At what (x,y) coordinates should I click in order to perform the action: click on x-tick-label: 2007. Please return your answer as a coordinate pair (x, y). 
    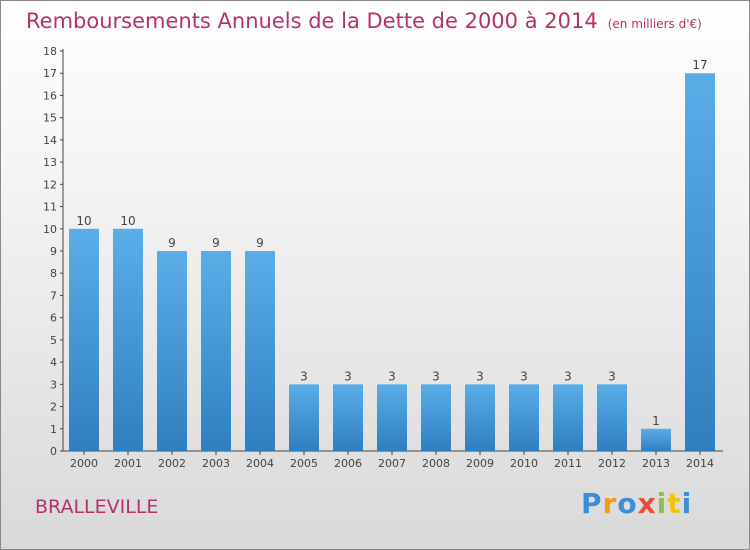
    Looking at the image, I should click on (392, 463).